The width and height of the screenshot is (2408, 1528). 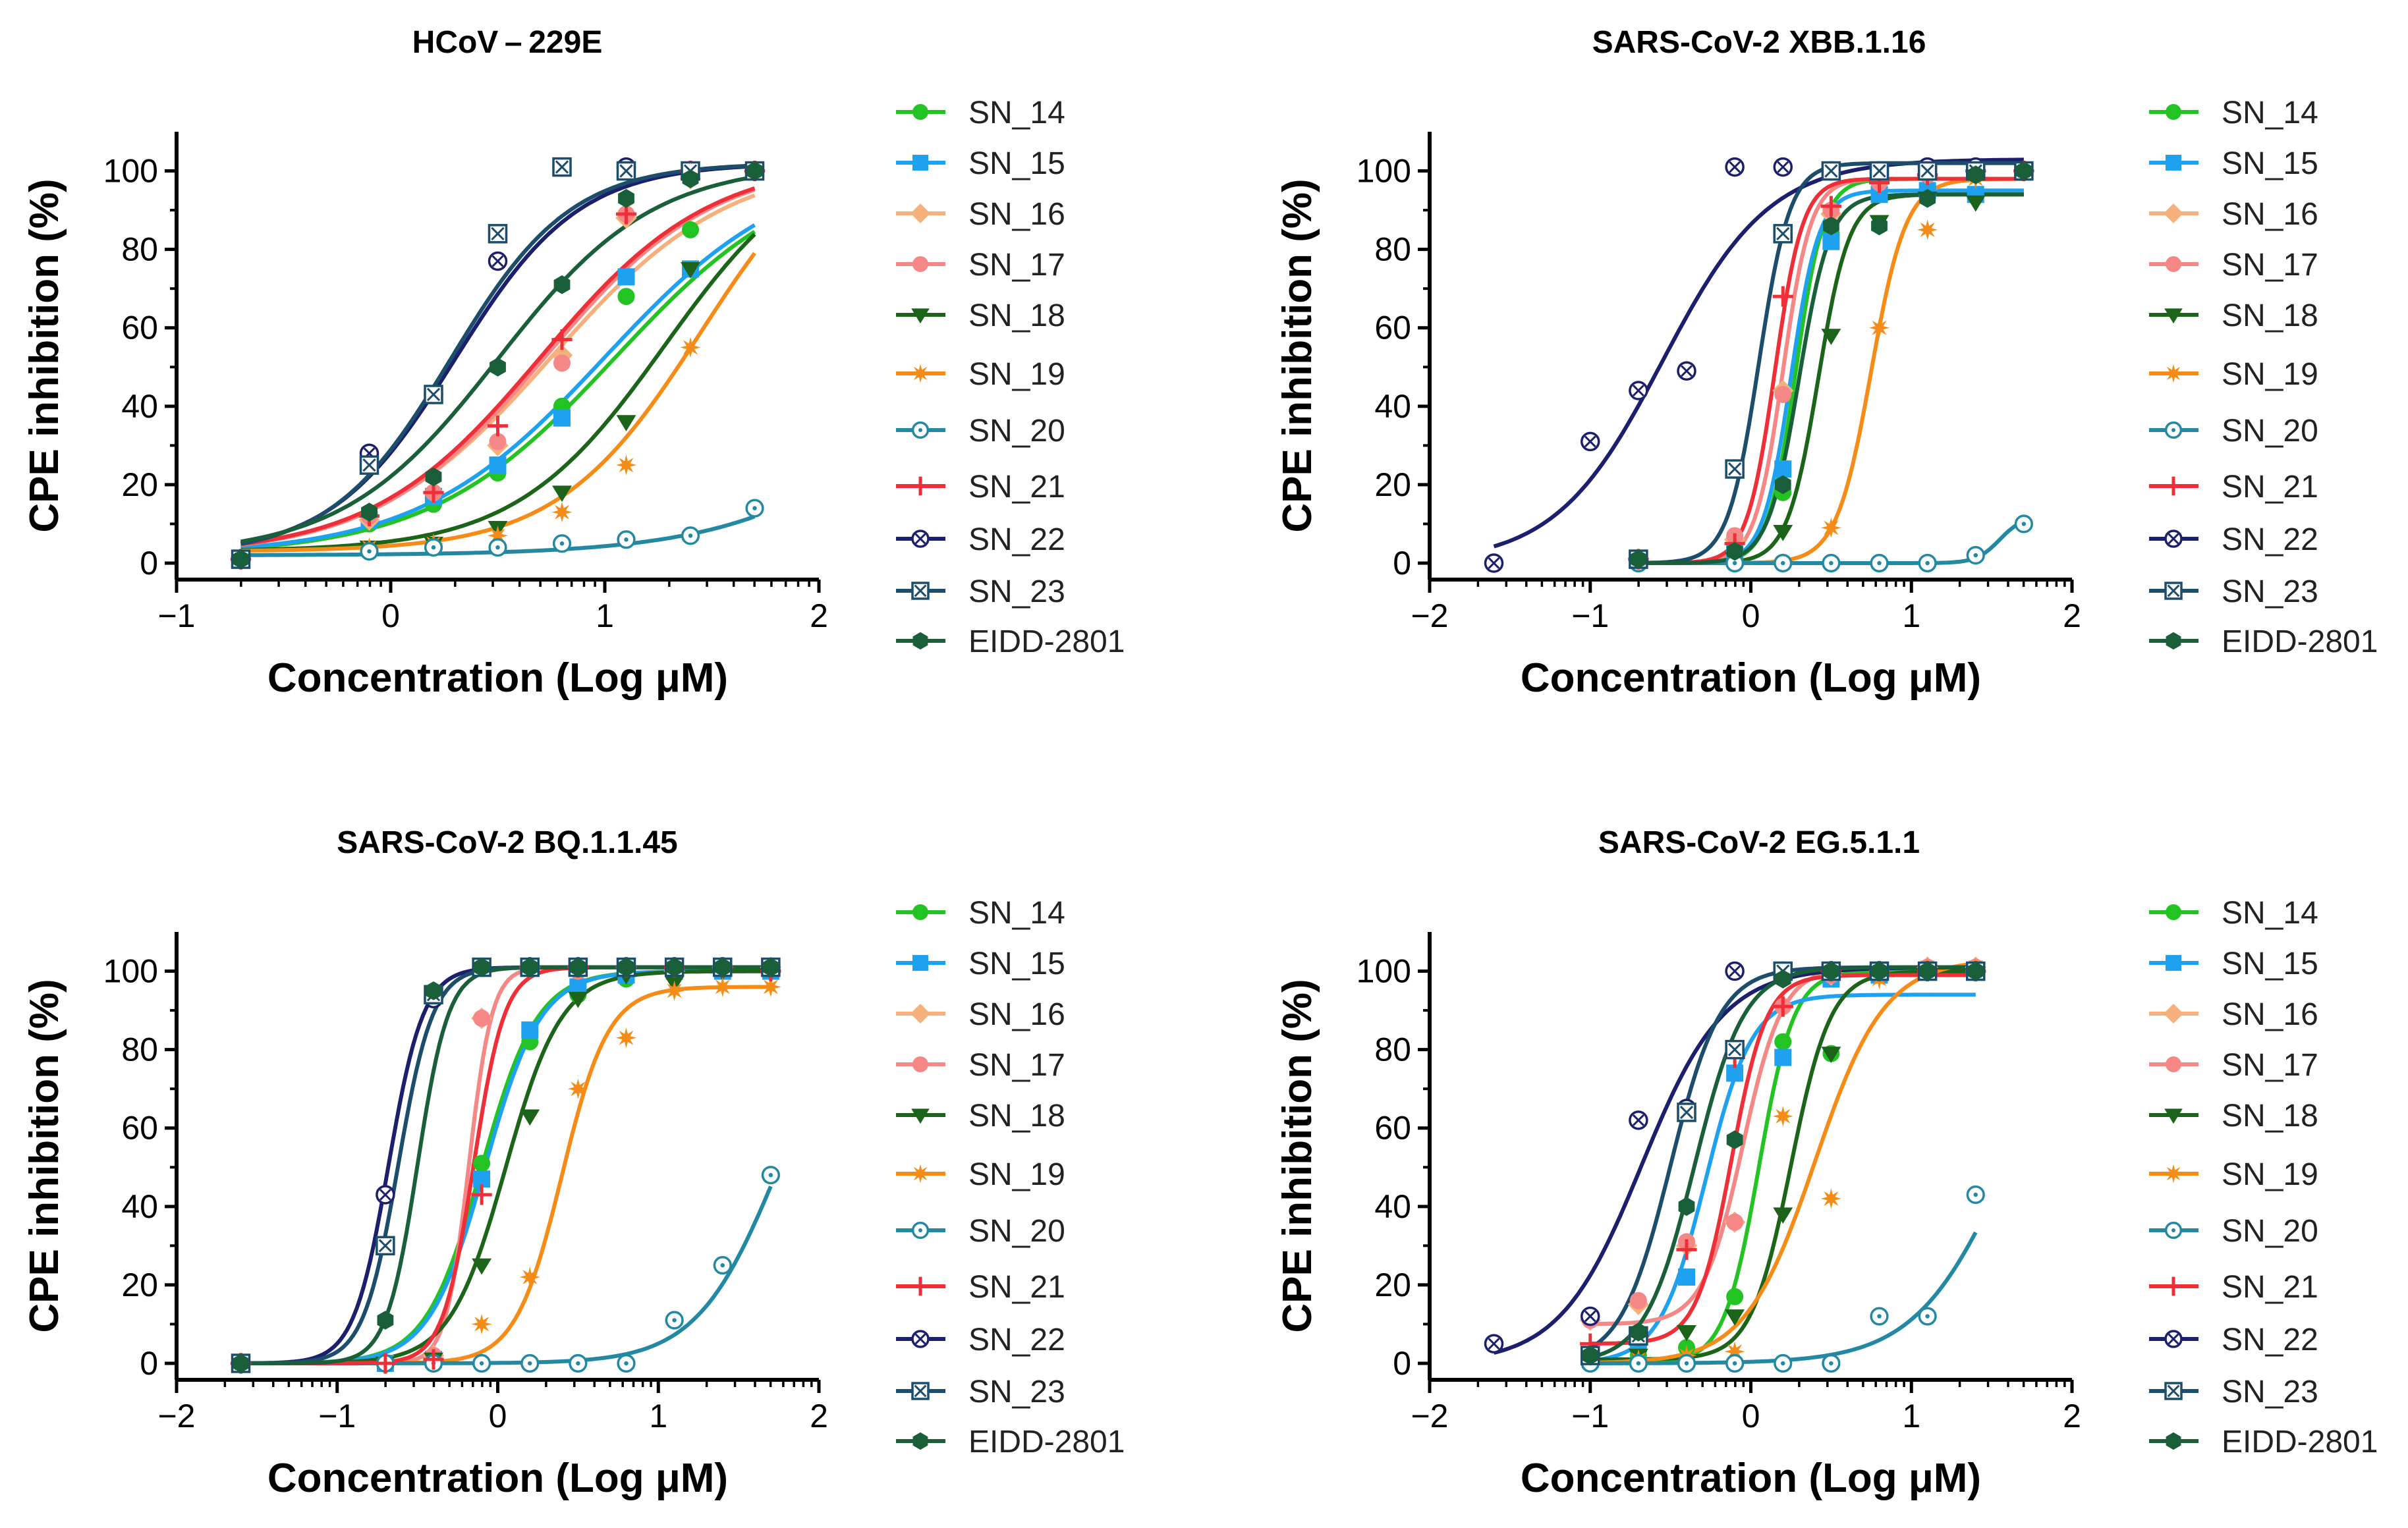 I want to click on legend-item-sn_17: SN_17, so click(x=980, y=265).